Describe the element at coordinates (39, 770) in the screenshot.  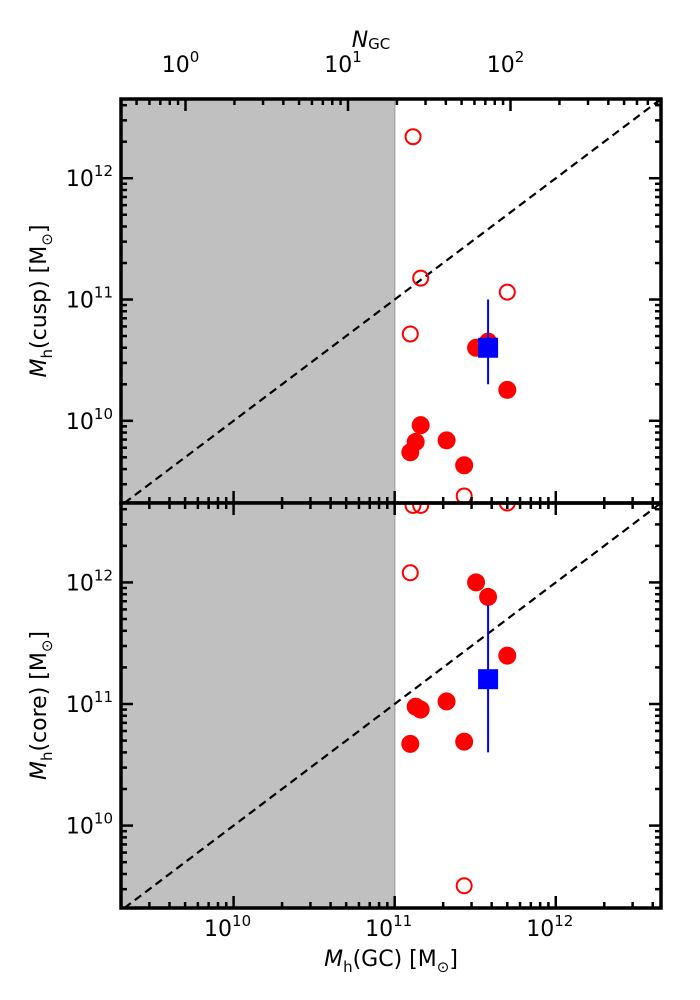
I see `bottom-y-axis-label-main: M` at that location.